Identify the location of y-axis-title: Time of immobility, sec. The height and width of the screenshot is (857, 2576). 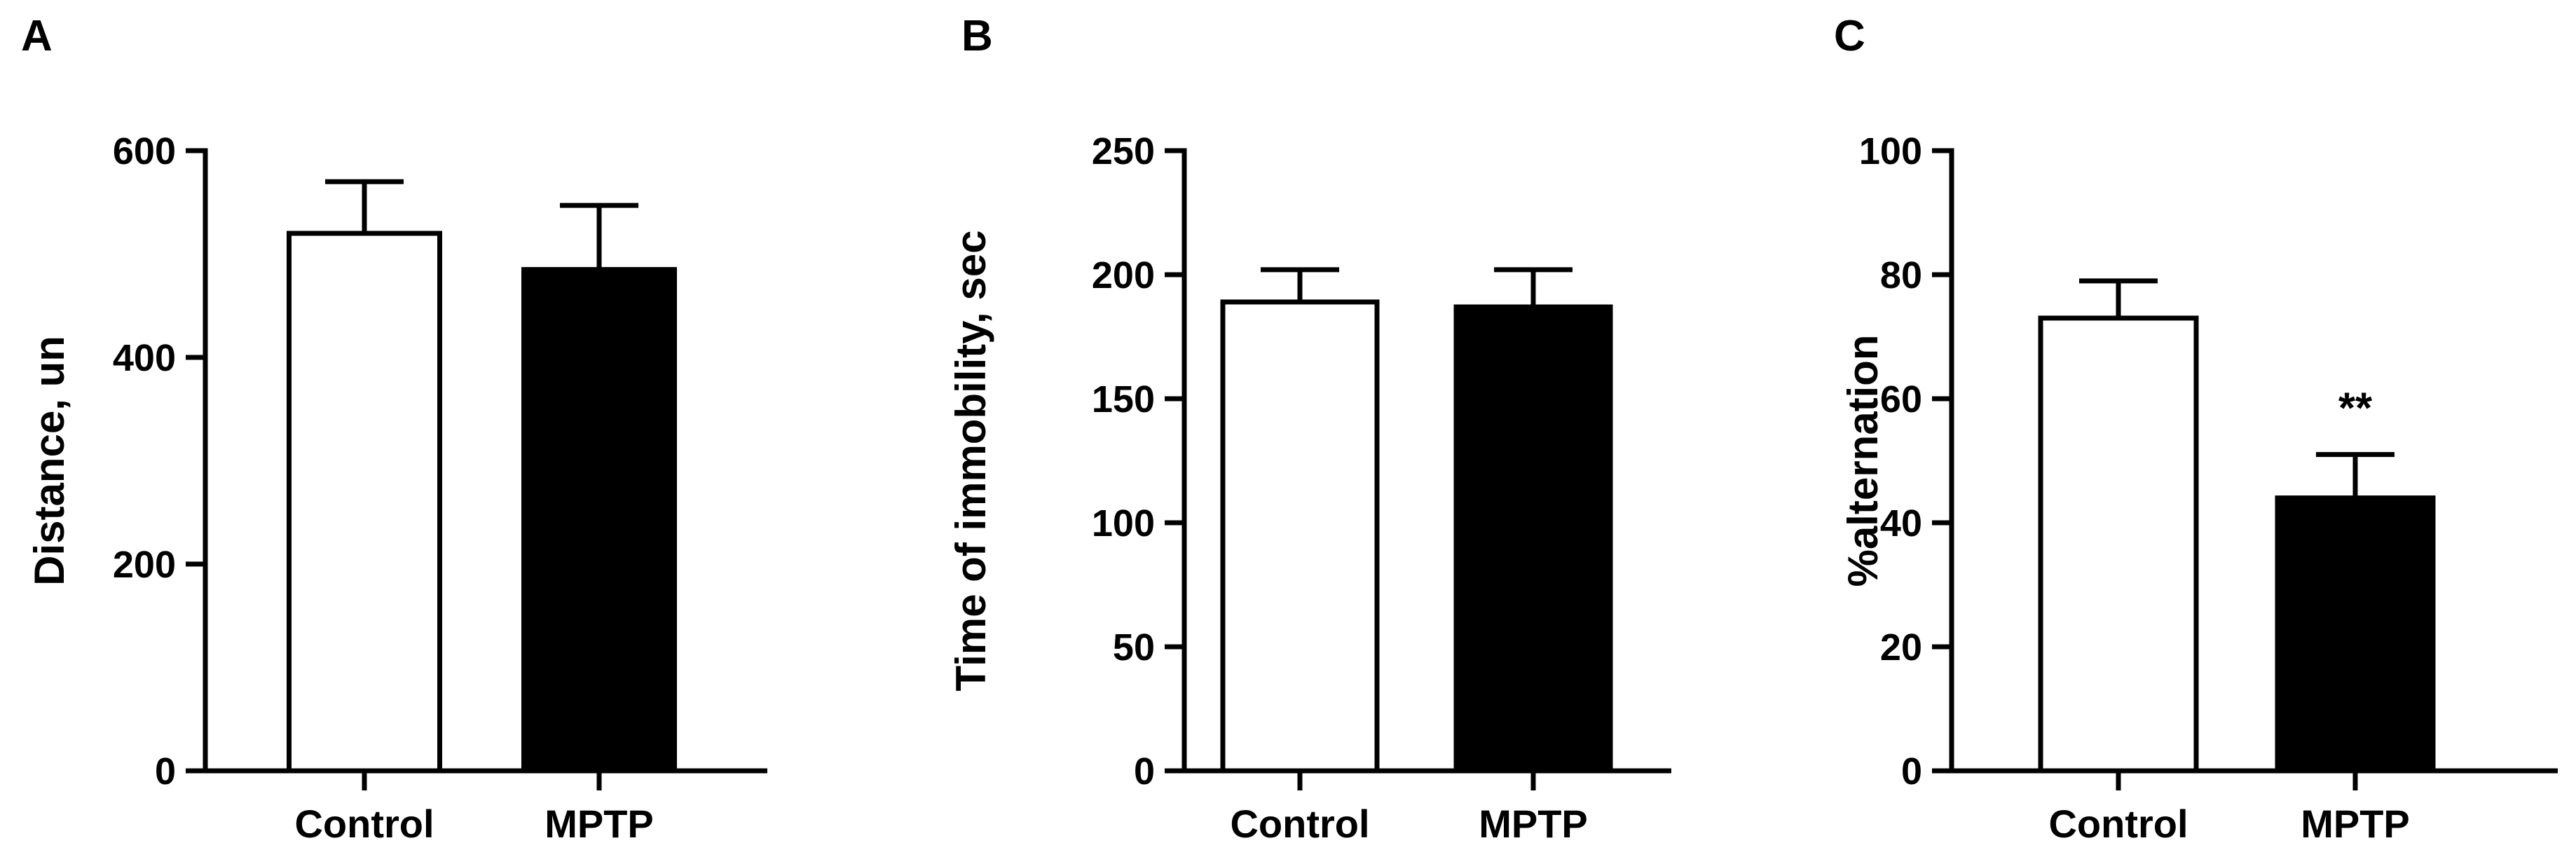
(971, 462).